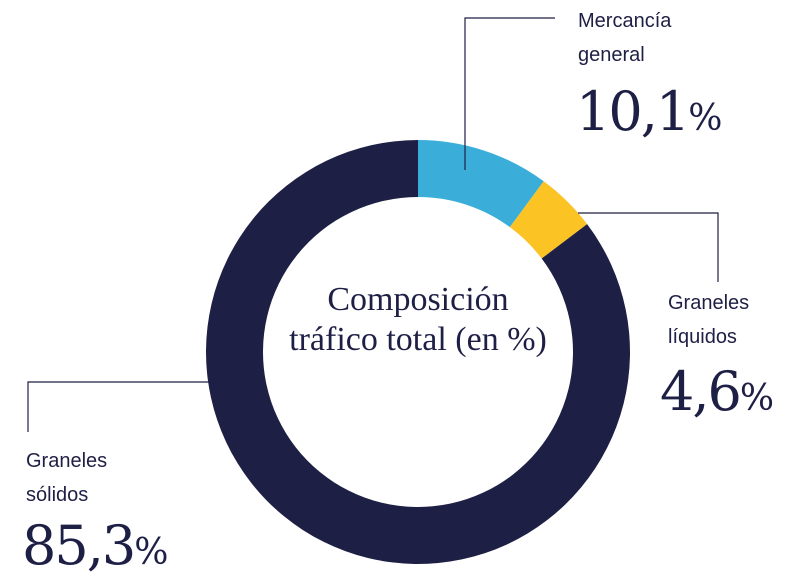 The image size is (807, 583). Describe the element at coordinates (709, 320) in the screenshot. I see `category-label: Graneles líquidos` at that location.